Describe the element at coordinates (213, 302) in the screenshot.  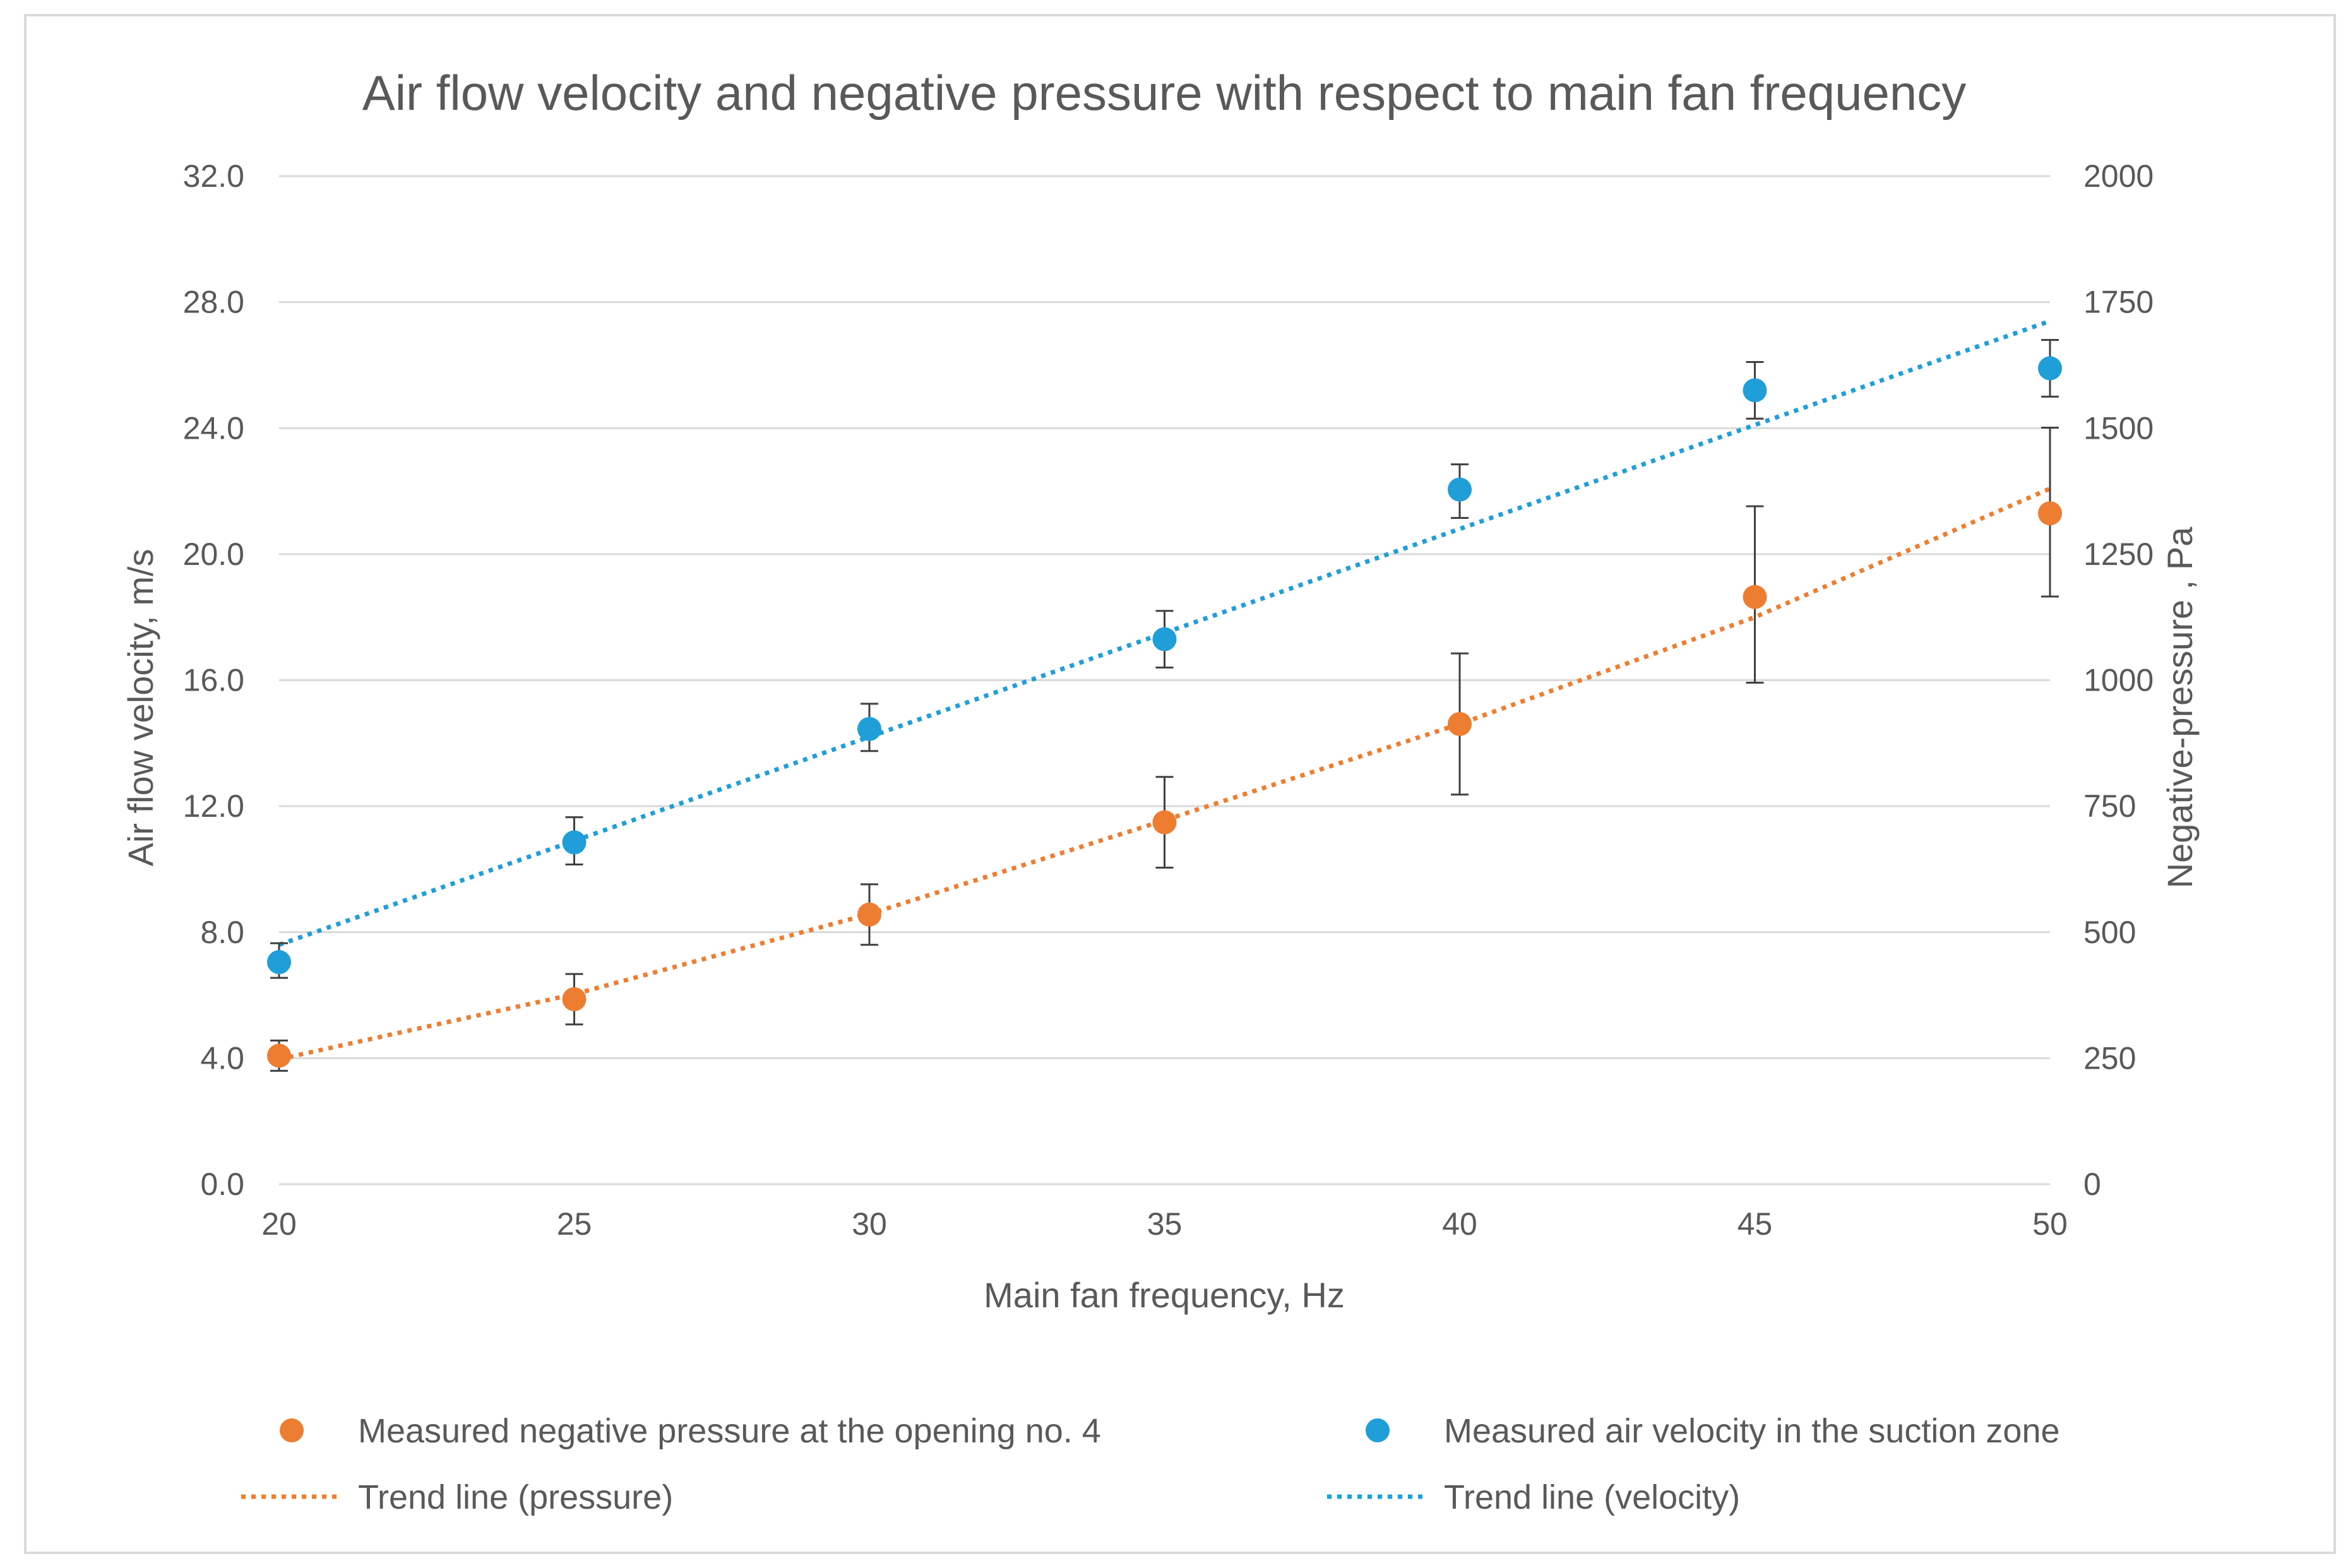
I see `y-tick-label: 28.0` at that location.